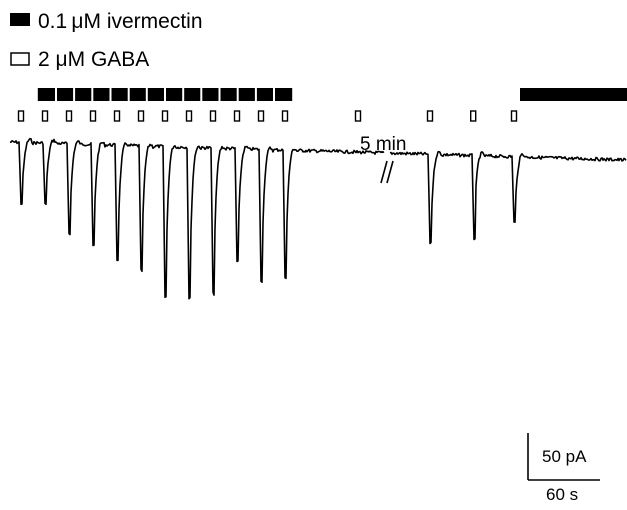  Describe the element at coordinates (322, 105) in the screenshot. I see `application-markers` at that location.